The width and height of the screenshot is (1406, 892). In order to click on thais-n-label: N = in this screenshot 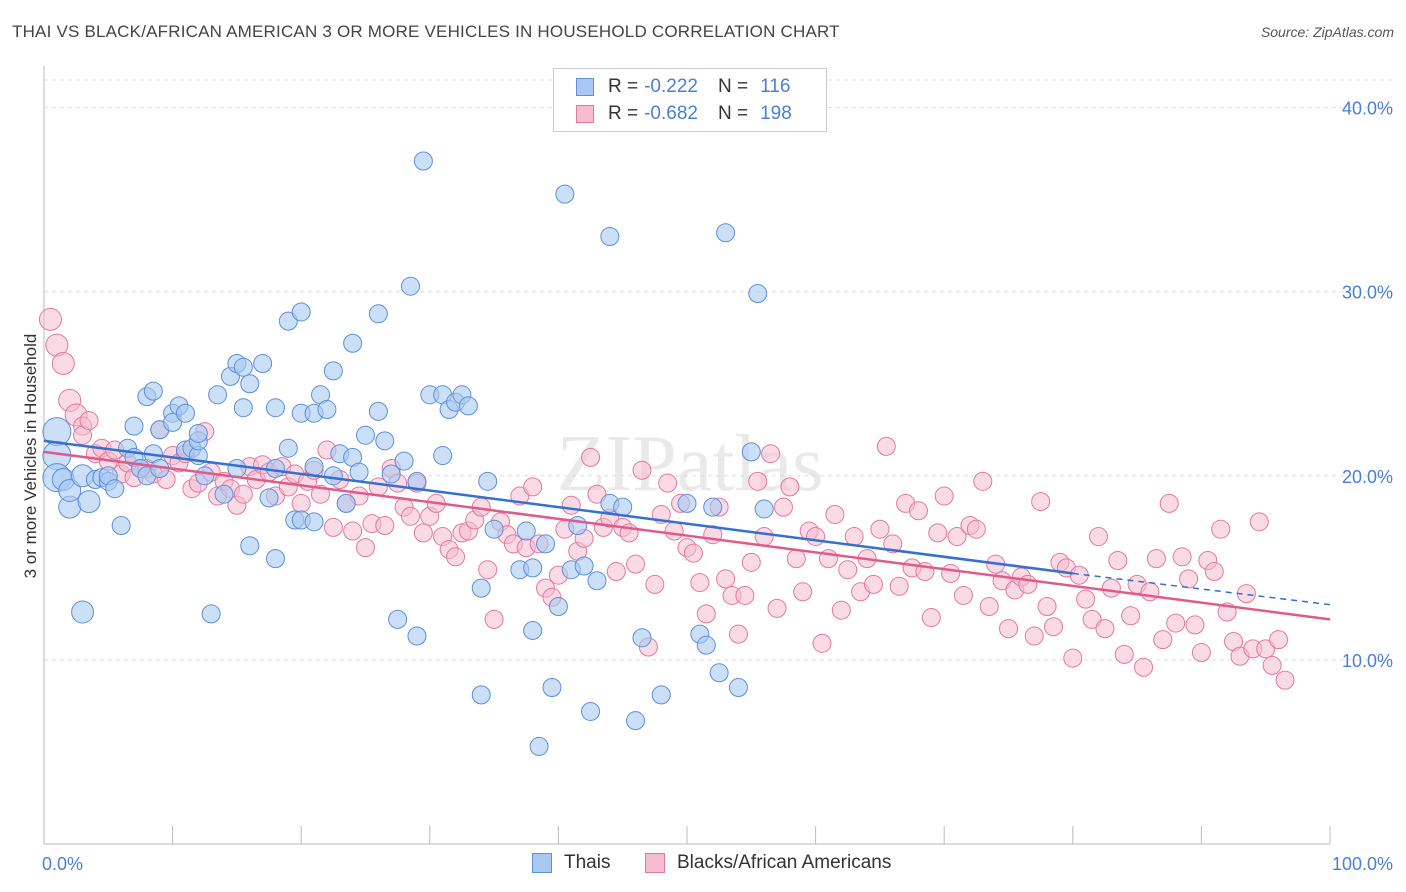, I will do `click(733, 86)`.